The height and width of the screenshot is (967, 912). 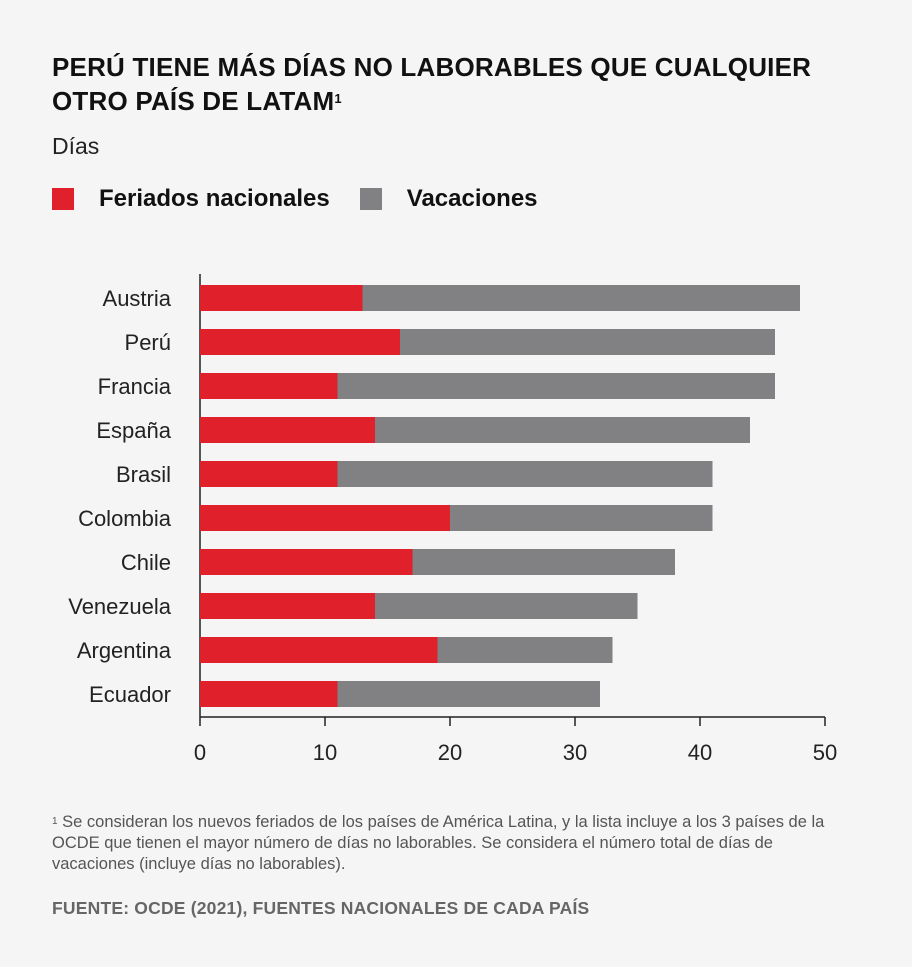 What do you see at coordinates (124, 650) in the screenshot?
I see `category-label-8: Argentina` at bounding box center [124, 650].